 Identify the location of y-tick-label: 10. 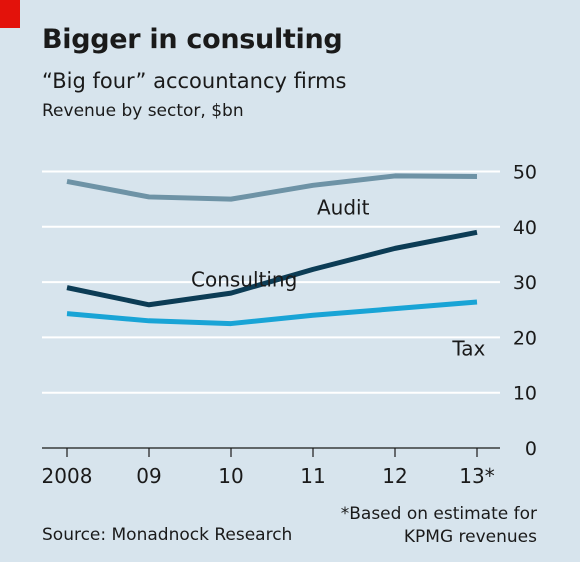
(525, 394).